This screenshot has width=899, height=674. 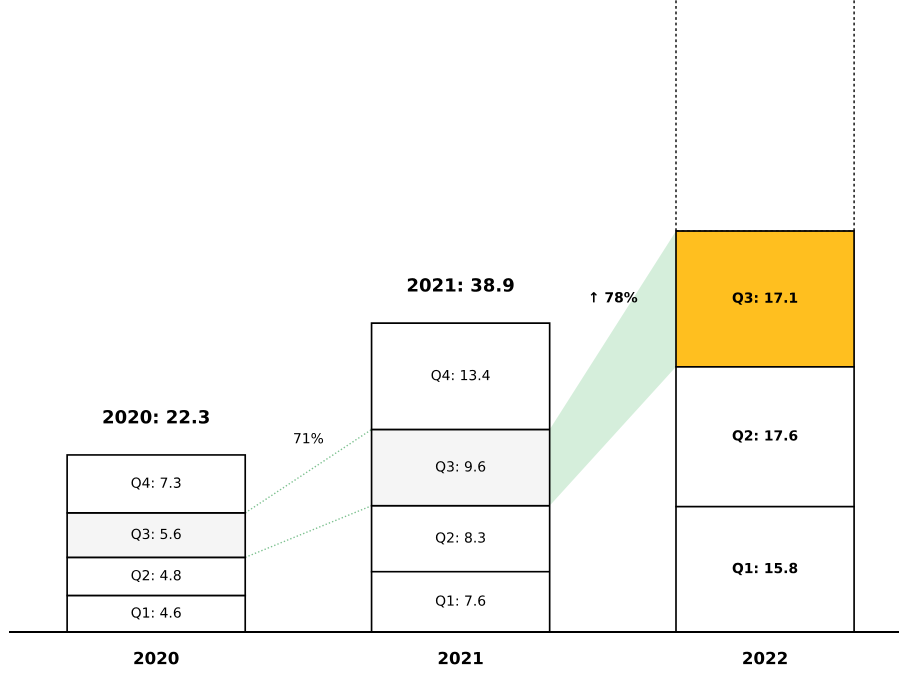 I want to click on annotation: ↑ 78%, so click(x=614, y=297).